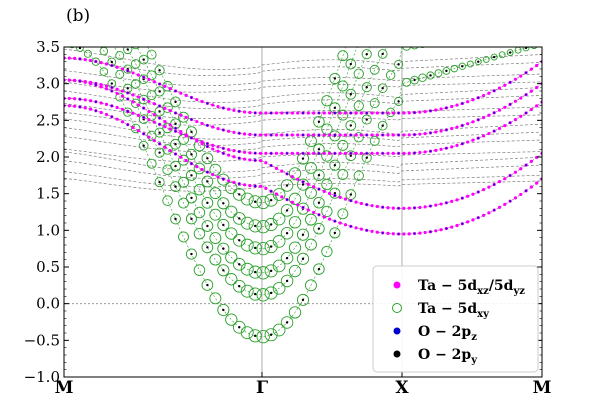  Describe the element at coordinates (448, 356) in the screenshot. I see `legend-label: O − 2py` at that location.